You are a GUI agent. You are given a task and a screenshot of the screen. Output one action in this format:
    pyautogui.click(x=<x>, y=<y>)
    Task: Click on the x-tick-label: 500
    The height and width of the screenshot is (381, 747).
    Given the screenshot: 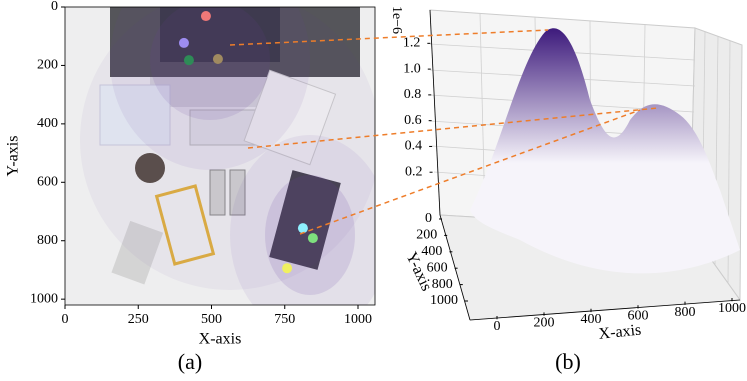 What is the action you would take?
    pyautogui.click(x=211, y=319)
    